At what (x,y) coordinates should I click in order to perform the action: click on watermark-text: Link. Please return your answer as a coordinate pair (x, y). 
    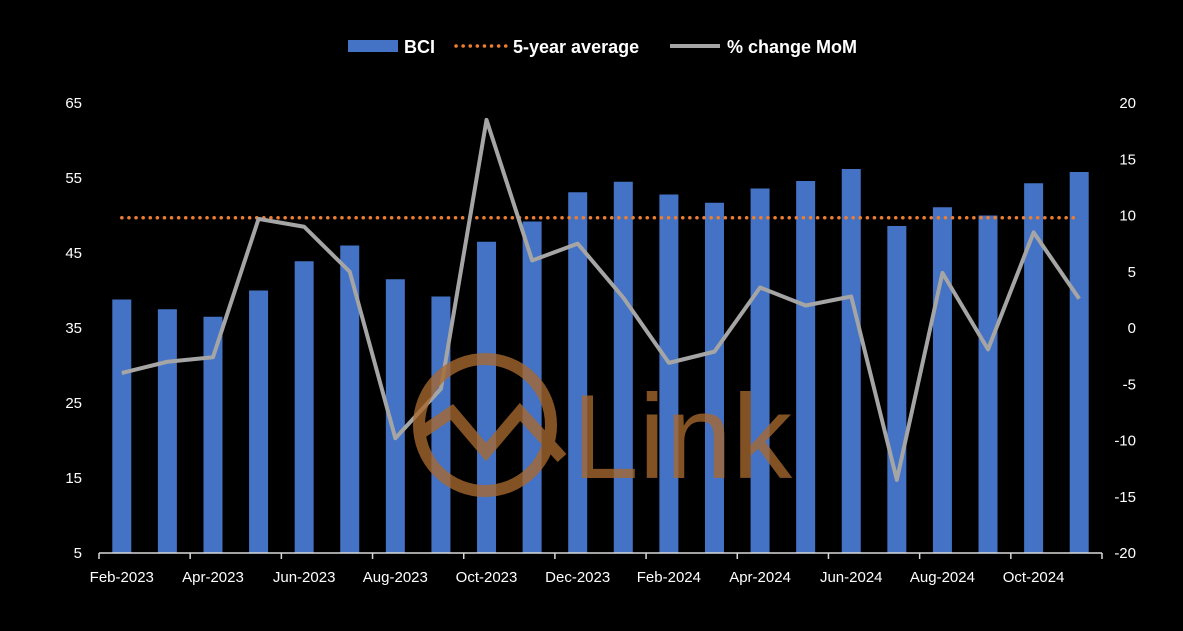
    Looking at the image, I should click on (682, 437).